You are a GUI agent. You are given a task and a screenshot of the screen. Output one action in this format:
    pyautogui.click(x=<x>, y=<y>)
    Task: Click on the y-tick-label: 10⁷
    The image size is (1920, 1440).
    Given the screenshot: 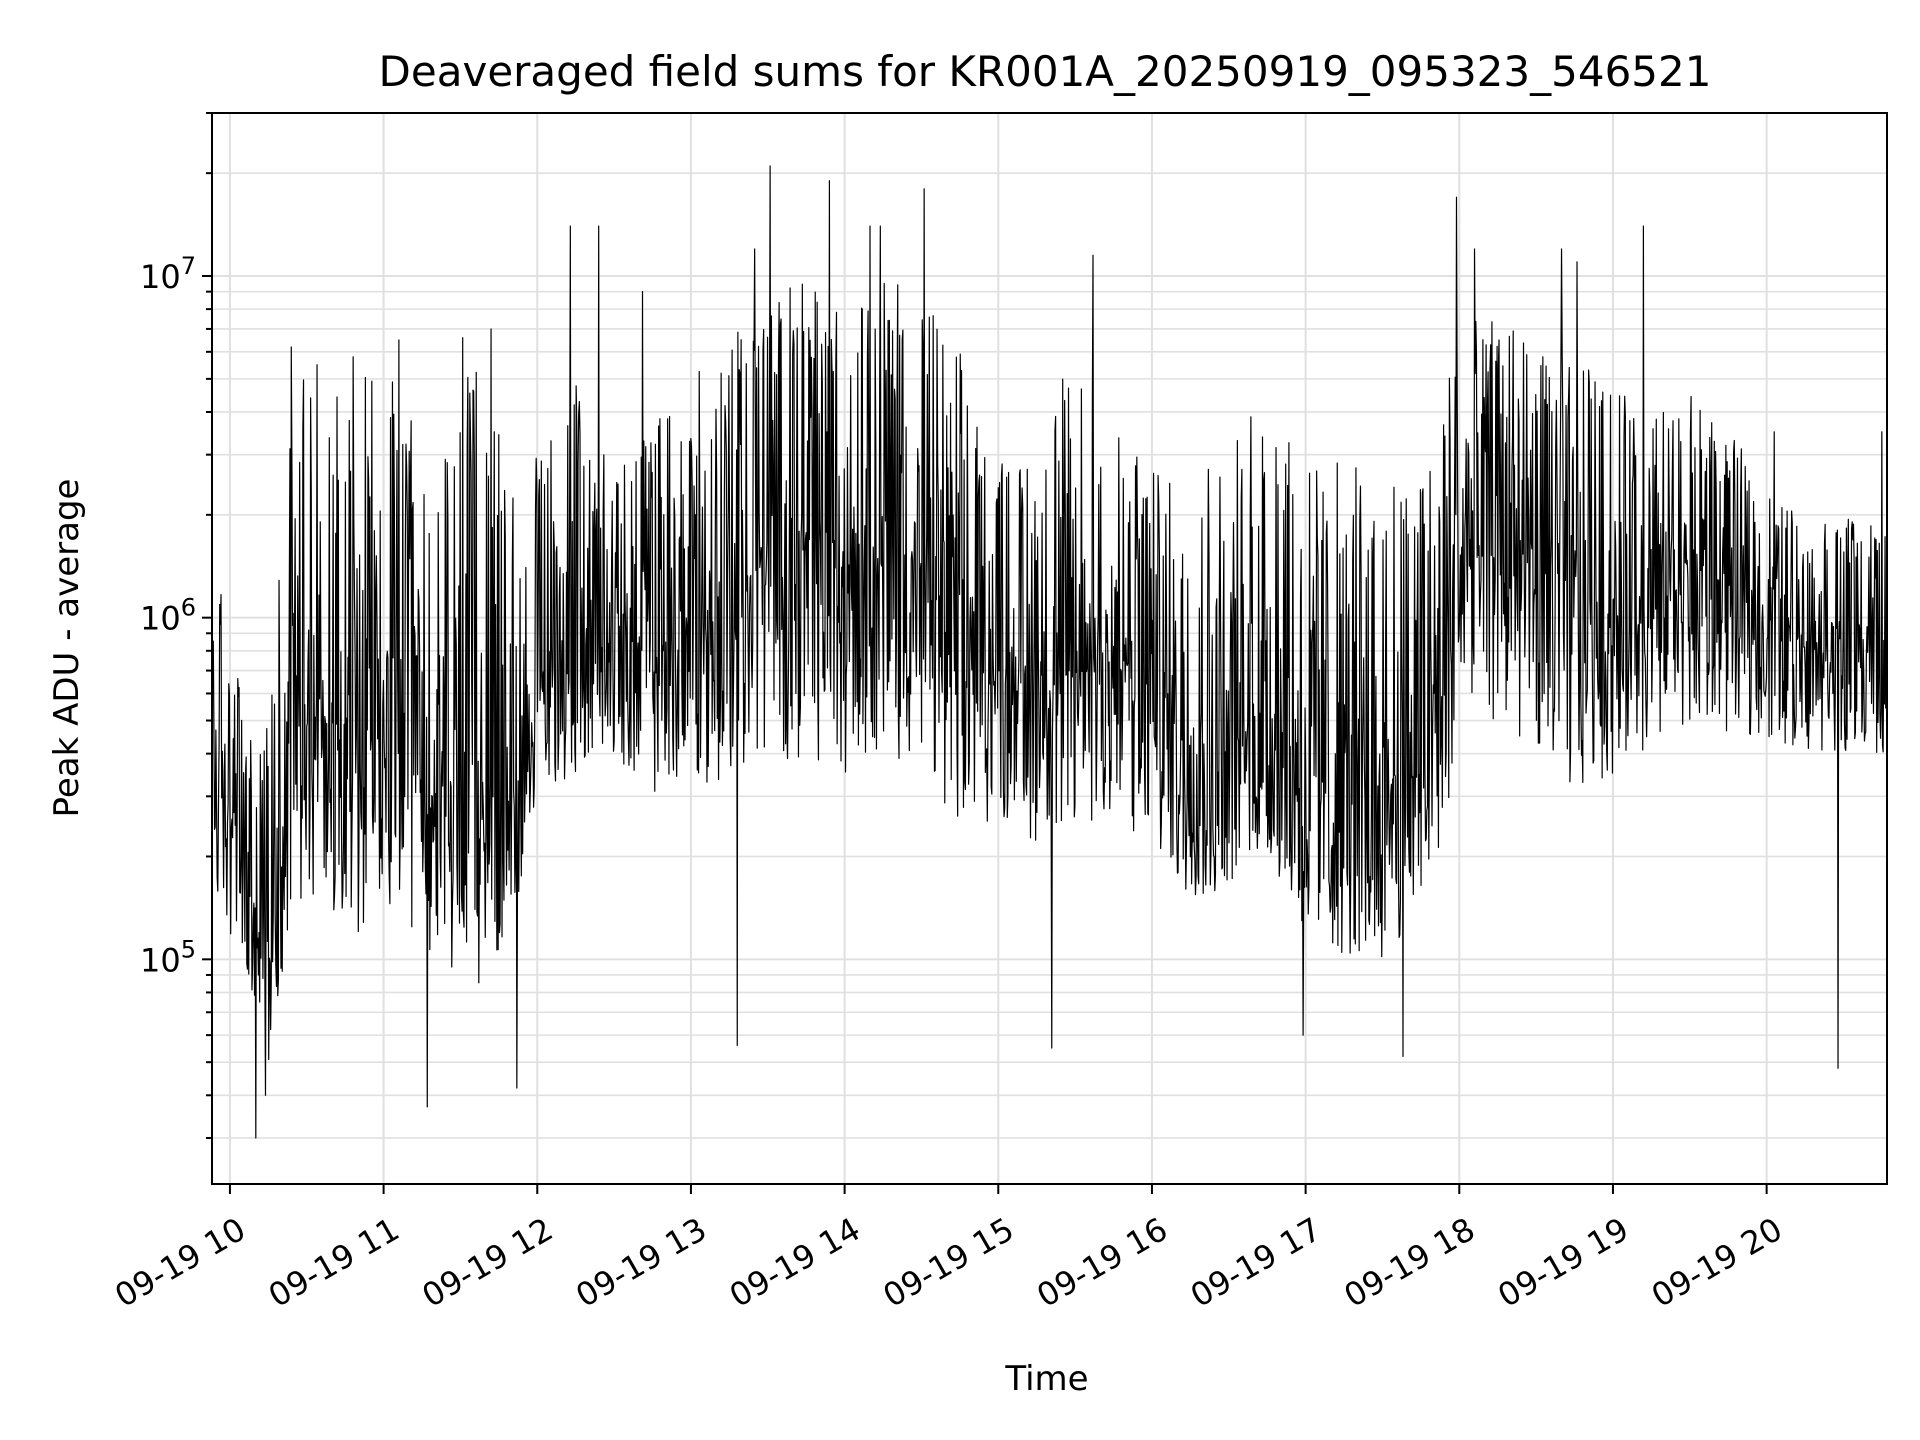 What is the action you would take?
    pyautogui.click(x=168, y=274)
    